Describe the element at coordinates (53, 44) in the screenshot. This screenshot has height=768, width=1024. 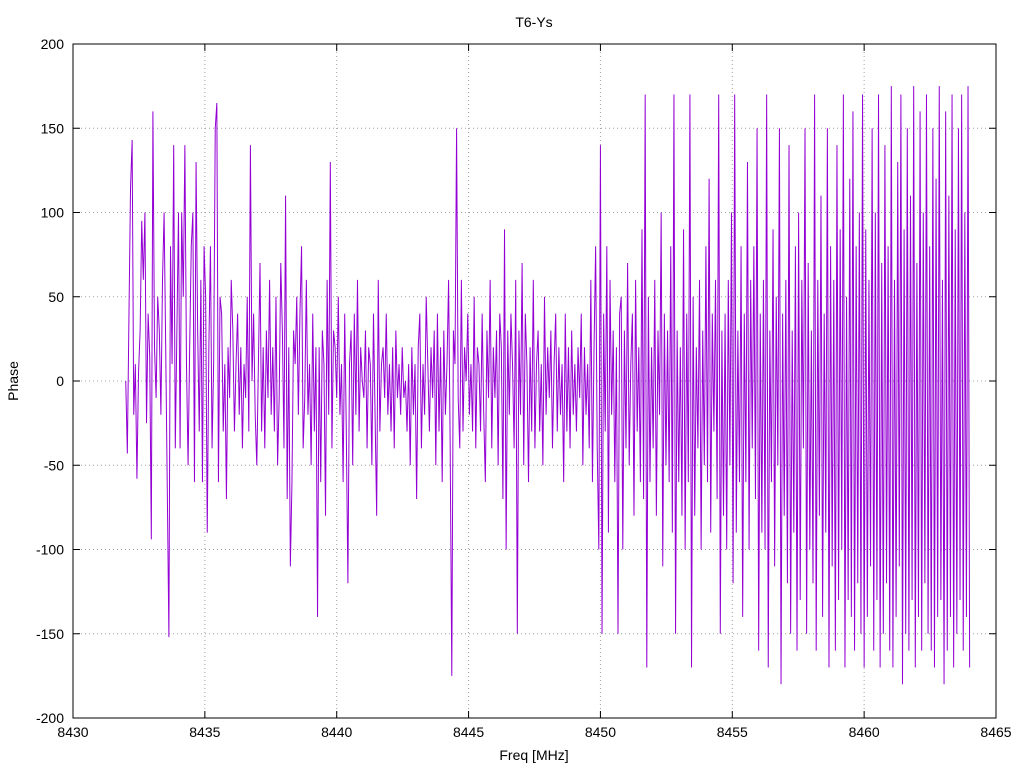
I see `y-tick-label: 200` at that location.